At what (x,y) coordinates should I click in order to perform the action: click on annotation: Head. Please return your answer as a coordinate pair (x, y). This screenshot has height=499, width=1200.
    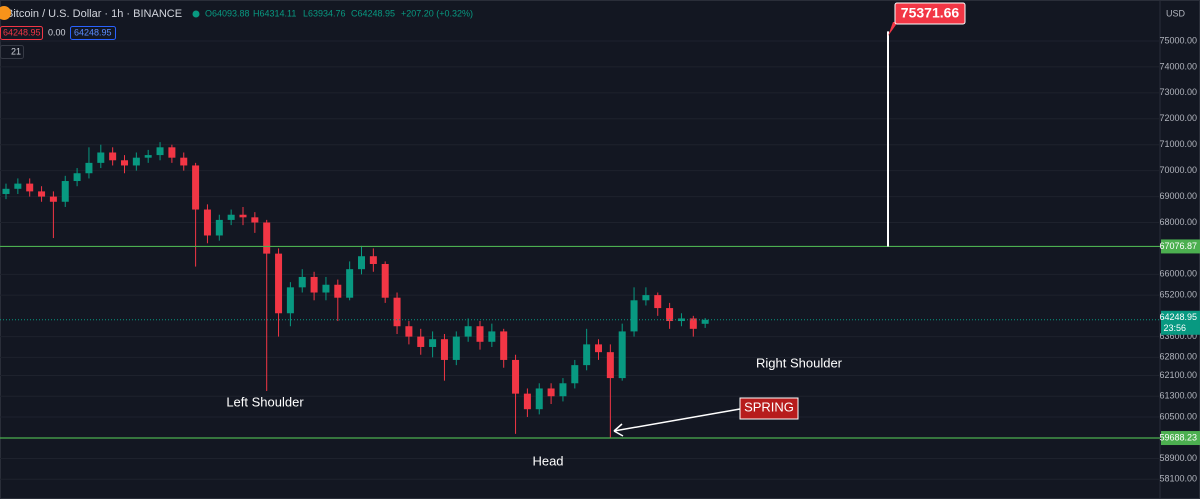
    Looking at the image, I should click on (547, 460).